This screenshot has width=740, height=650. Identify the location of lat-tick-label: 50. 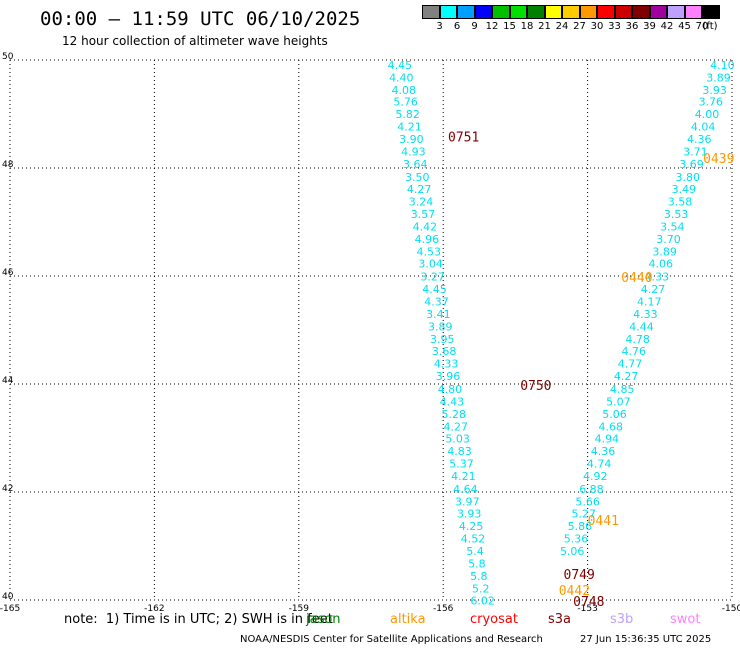
(8, 57).